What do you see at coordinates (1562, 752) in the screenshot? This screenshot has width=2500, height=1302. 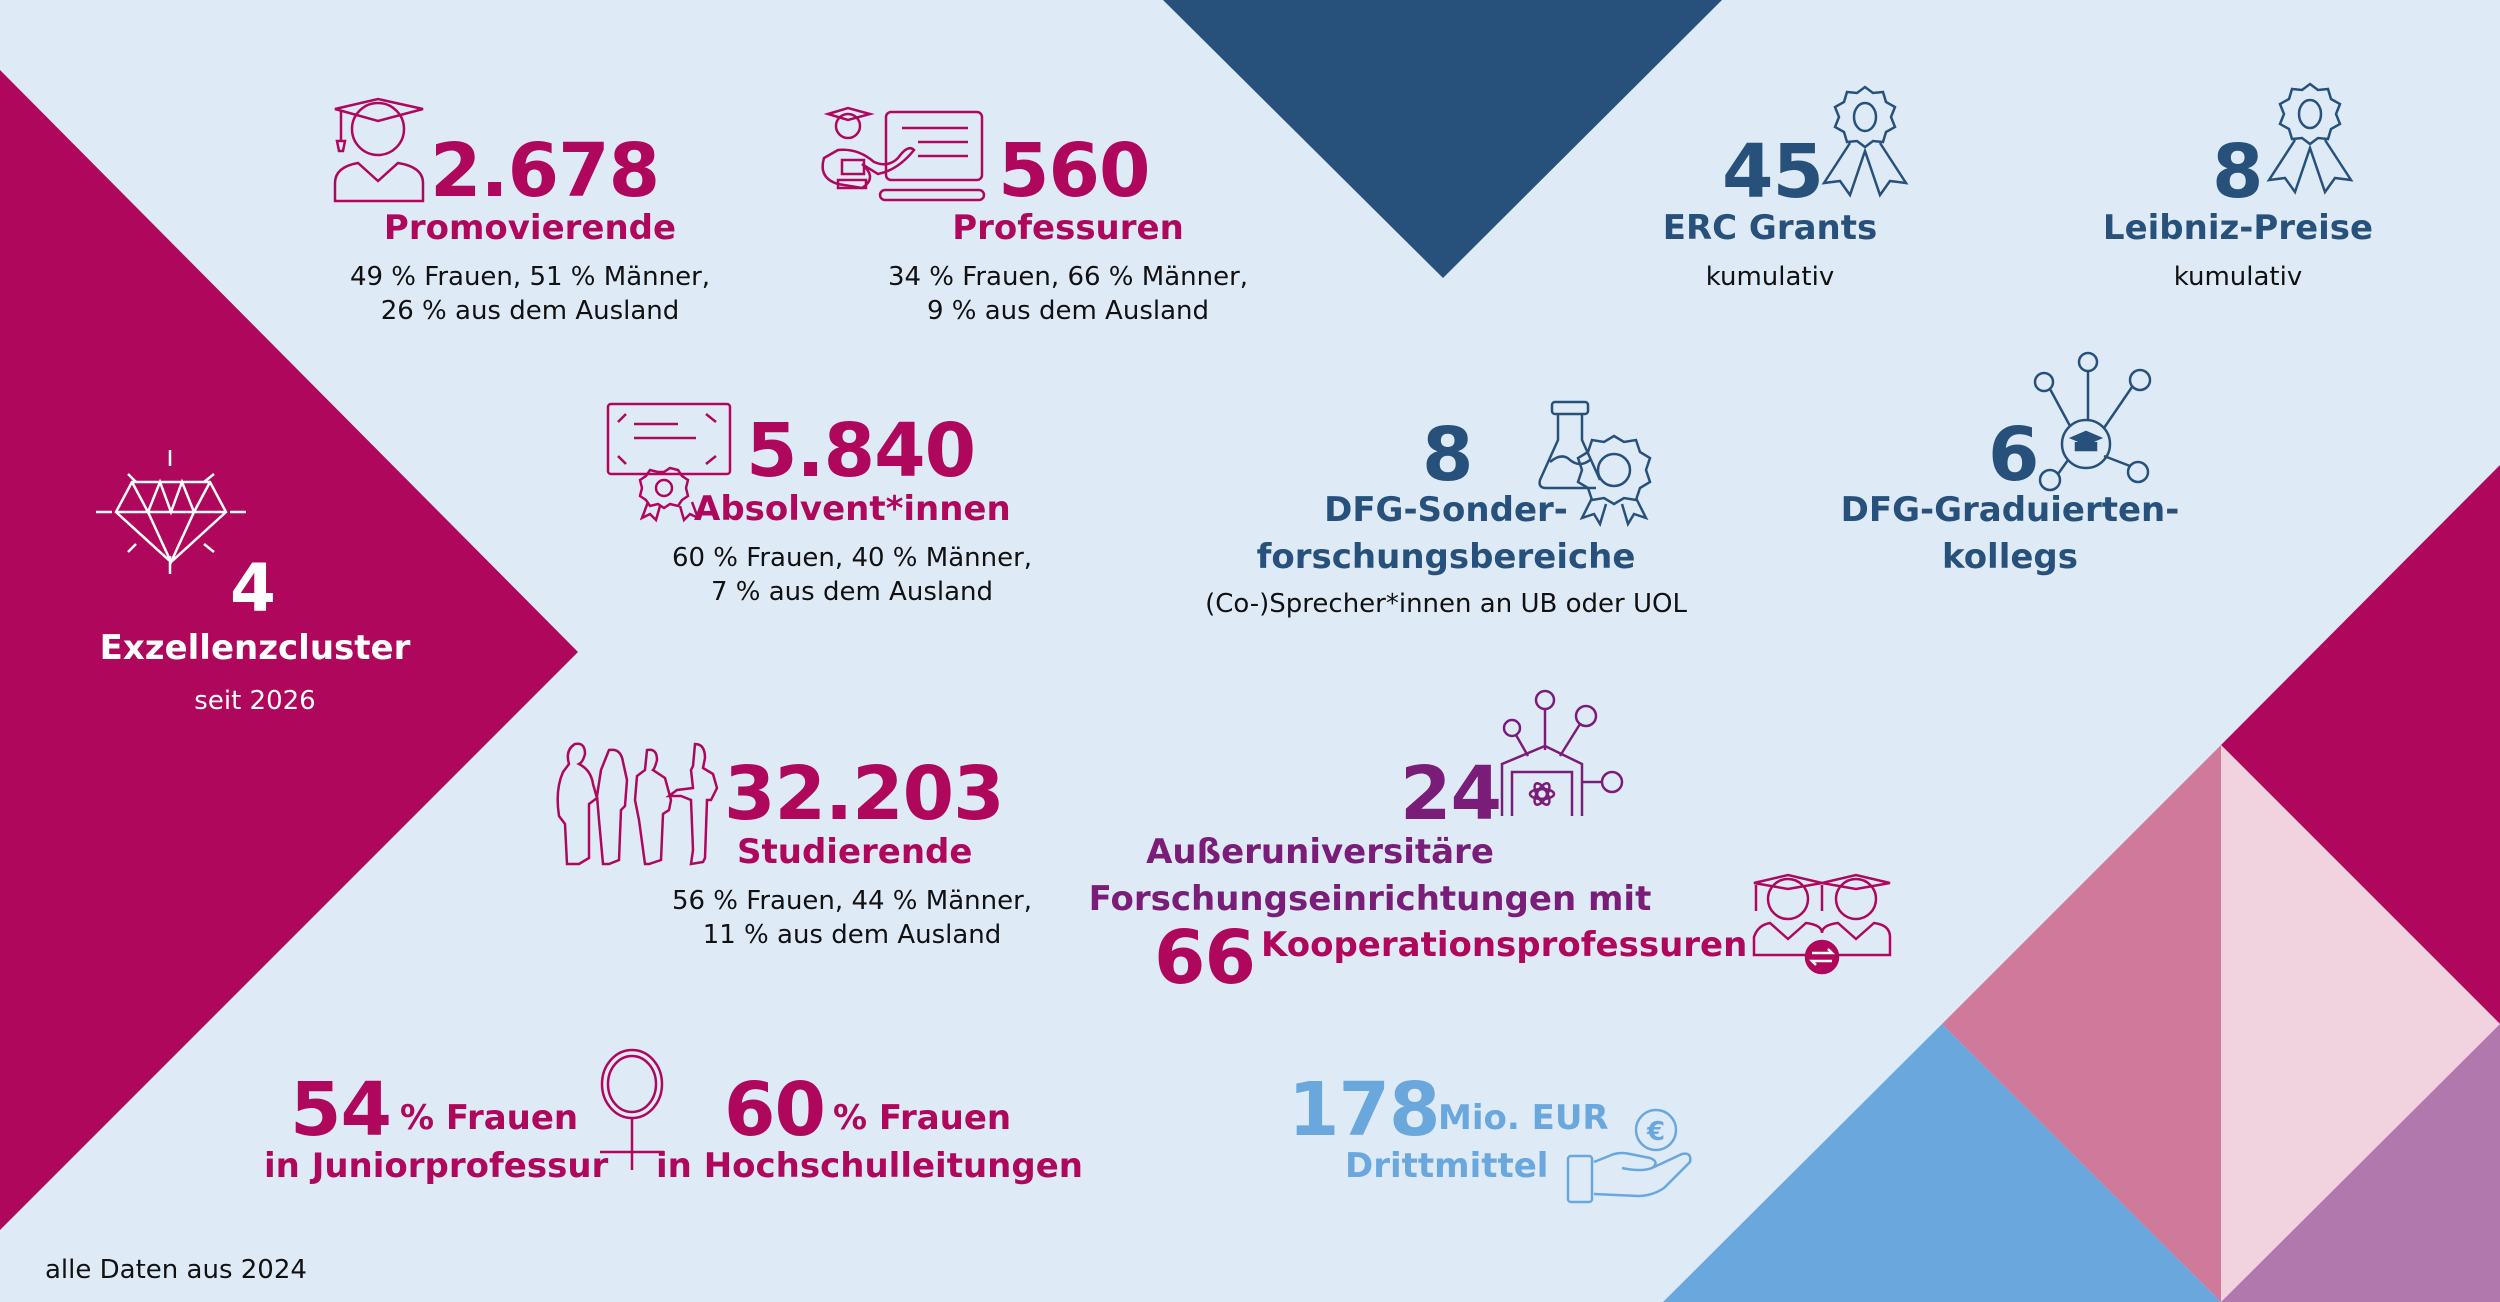 I see `research-institute-icon` at bounding box center [1562, 752].